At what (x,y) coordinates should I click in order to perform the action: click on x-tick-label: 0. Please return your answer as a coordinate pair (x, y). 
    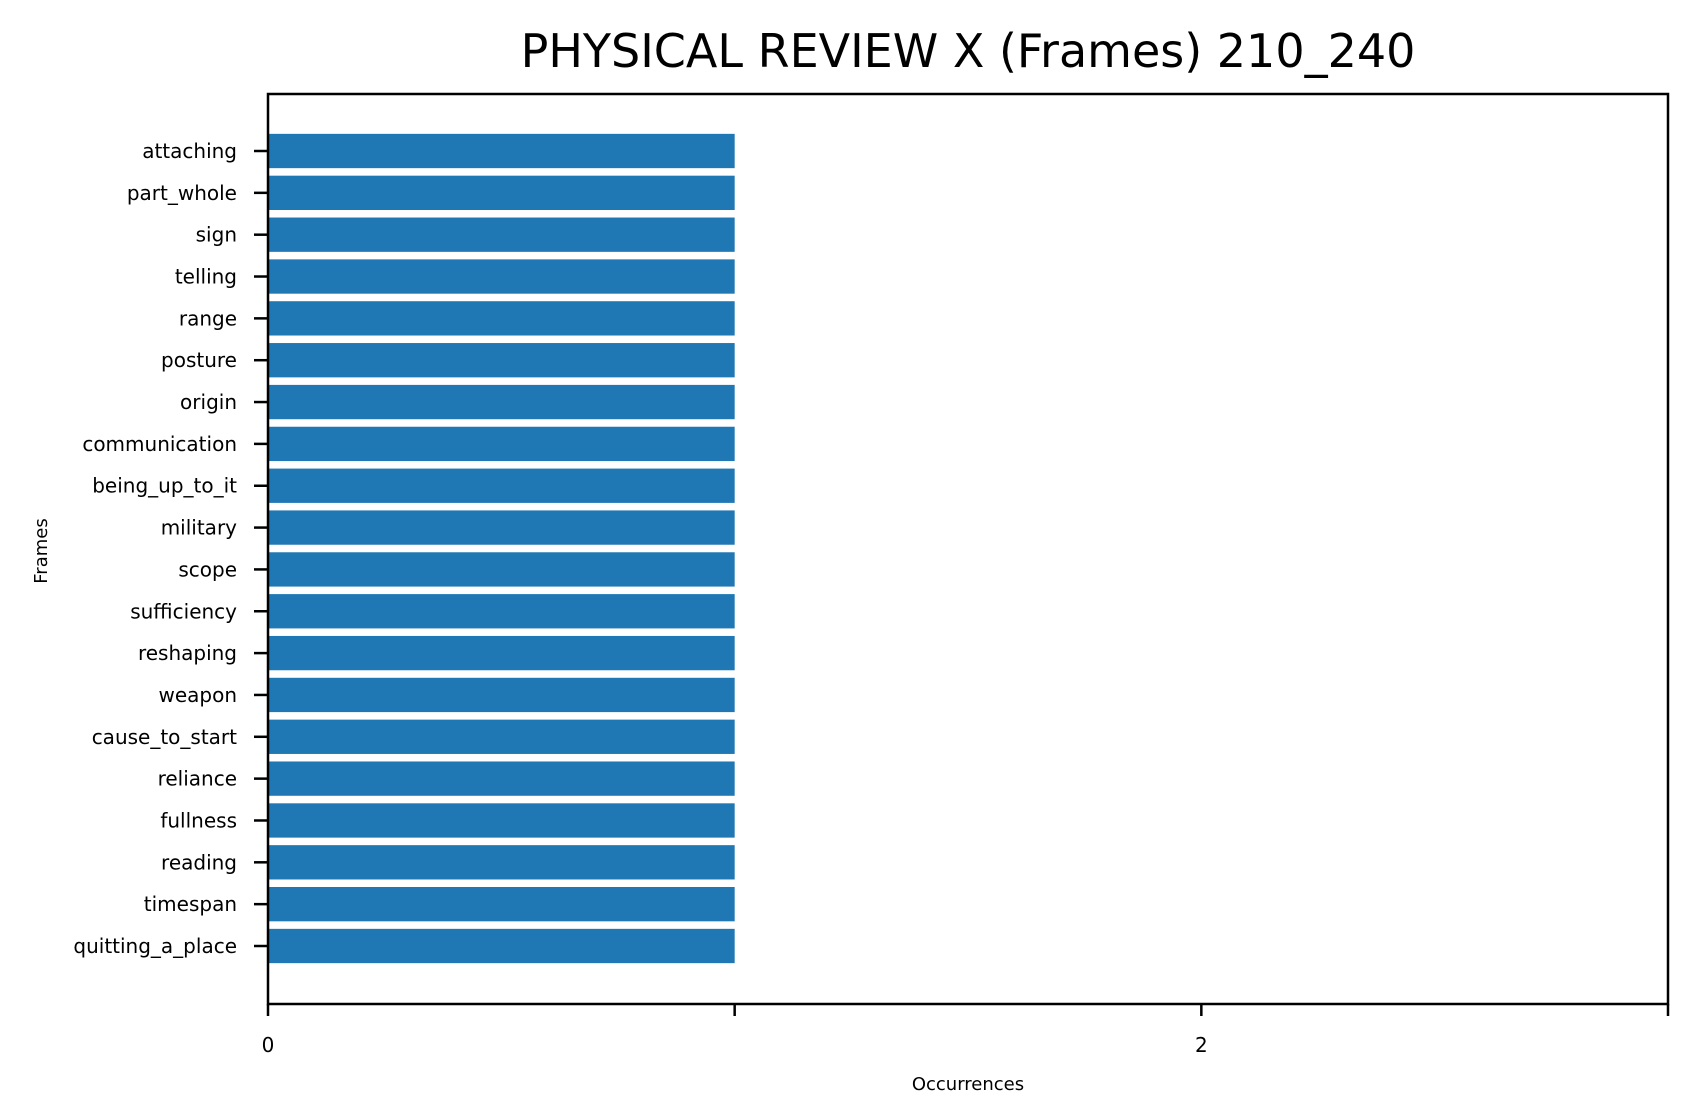
    Looking at the image, I should click on (268, 1045).